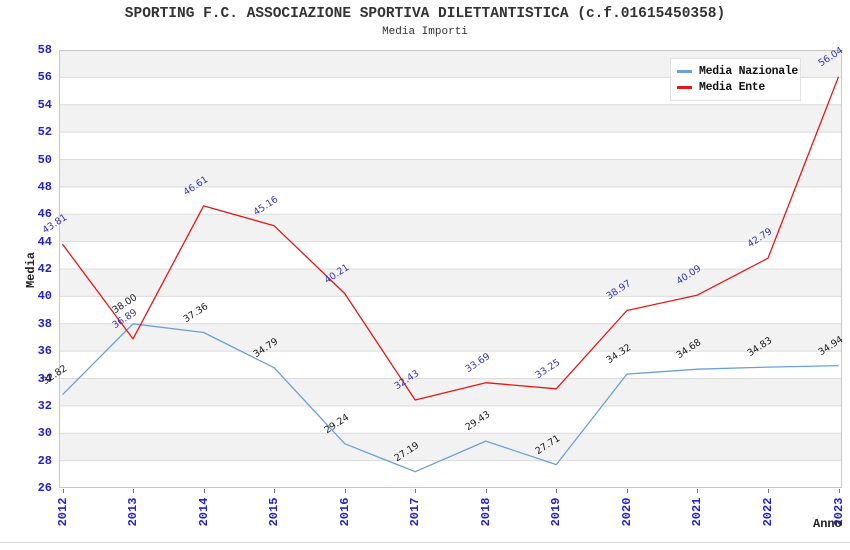  What do you see at coordinates (44, 378) in the screenshot?
I see `y-tick-label: 34` at bounding box center [44, 378].